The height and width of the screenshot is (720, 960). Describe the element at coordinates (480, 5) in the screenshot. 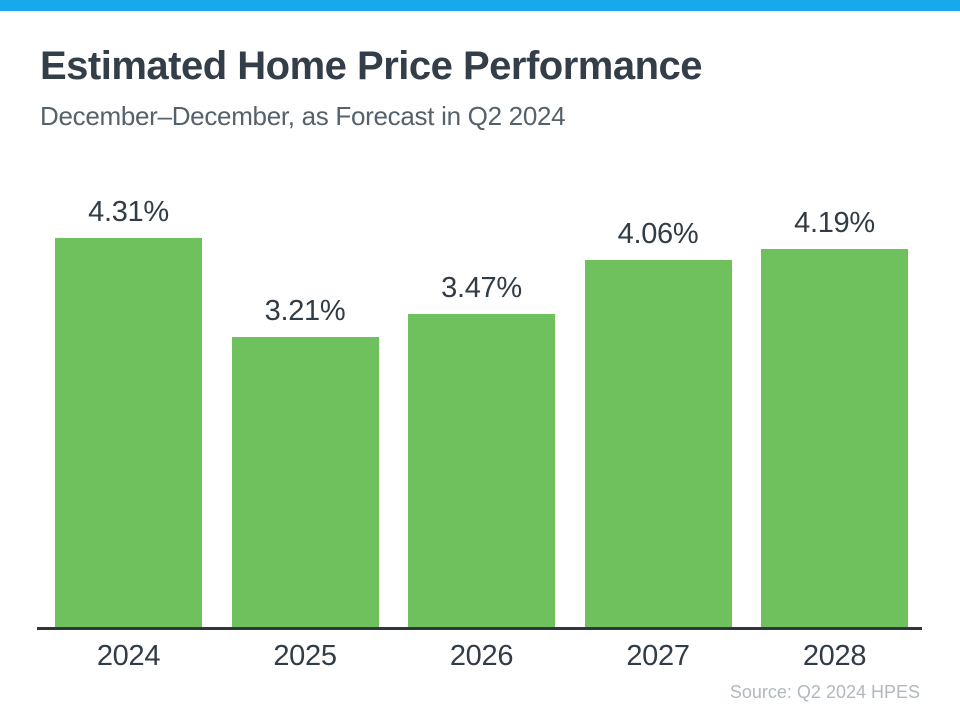

I see `top-accent-strip` at that location.